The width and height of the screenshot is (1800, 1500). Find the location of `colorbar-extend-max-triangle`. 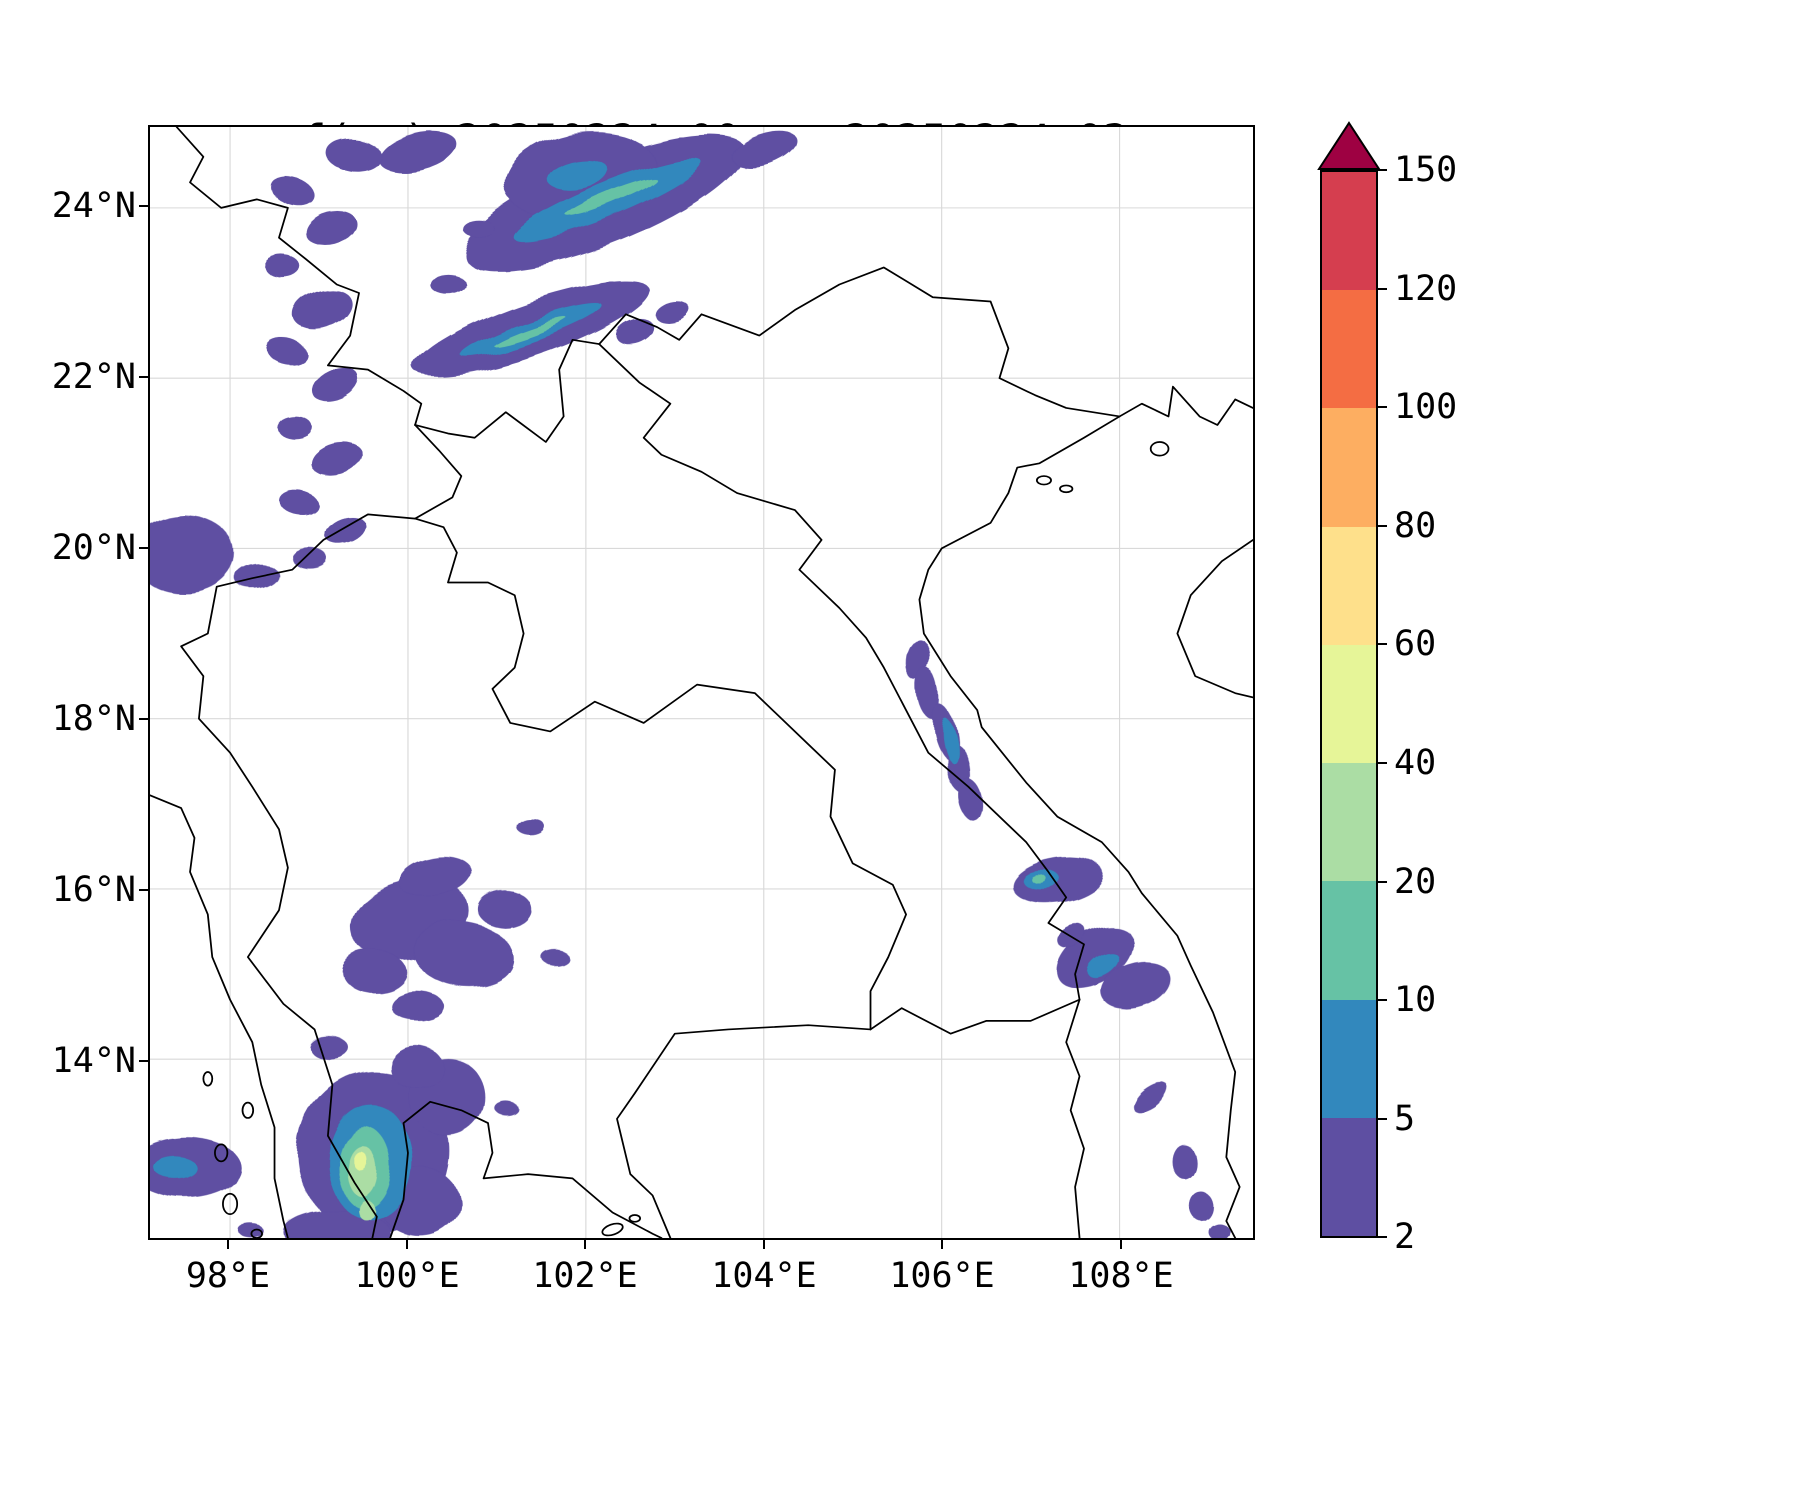

colorbar-extend-max-triangle is located at coordinates (1349, 145).